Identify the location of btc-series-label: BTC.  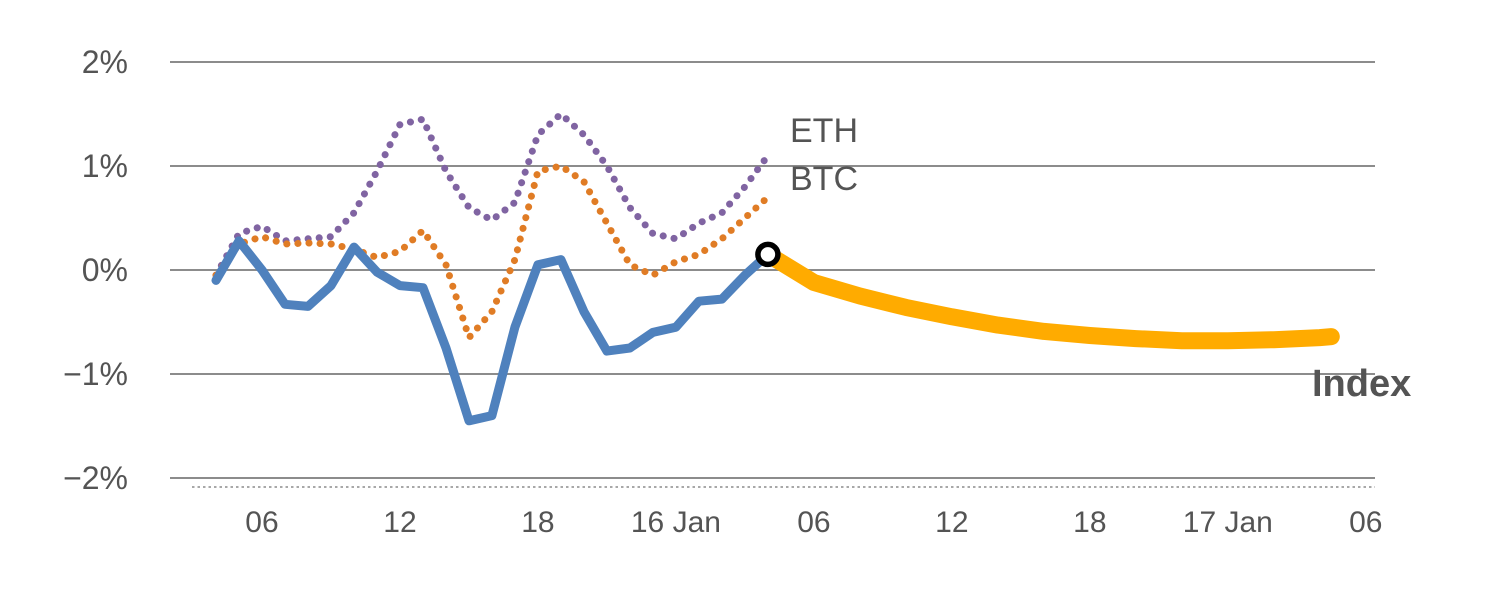
(824, 179).